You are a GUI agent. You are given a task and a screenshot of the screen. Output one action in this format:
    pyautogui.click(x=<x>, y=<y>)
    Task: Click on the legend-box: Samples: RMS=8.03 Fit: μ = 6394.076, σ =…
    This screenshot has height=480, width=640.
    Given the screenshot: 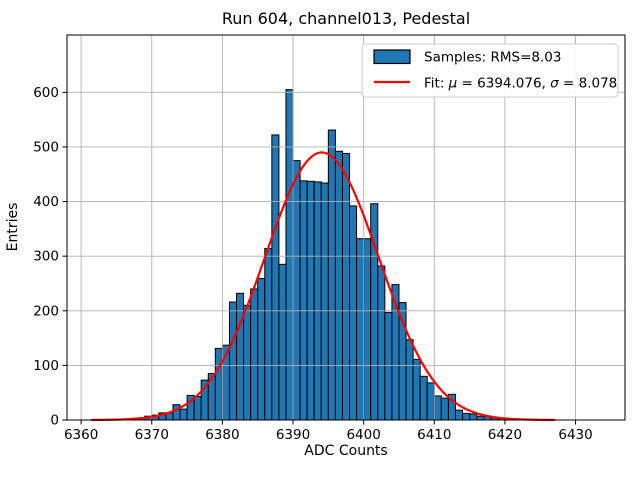 What is the action you would take?
    pyautogui.click(x=490, y=70)
    